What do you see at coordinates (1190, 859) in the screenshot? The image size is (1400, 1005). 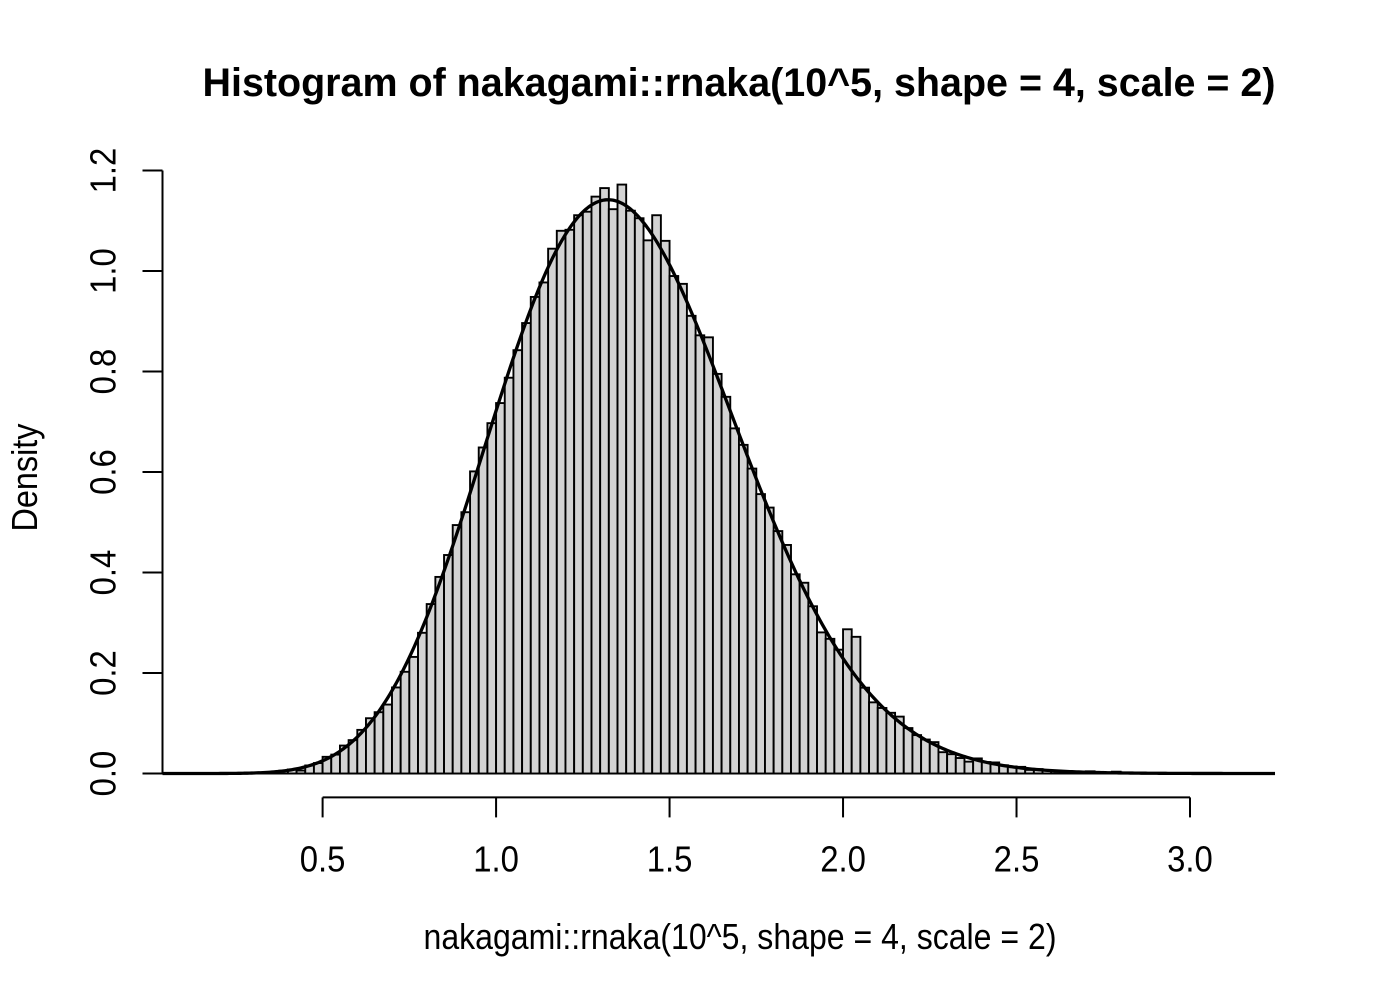 I see `svg-text: 3.0` at bounding box center [1190, 859].